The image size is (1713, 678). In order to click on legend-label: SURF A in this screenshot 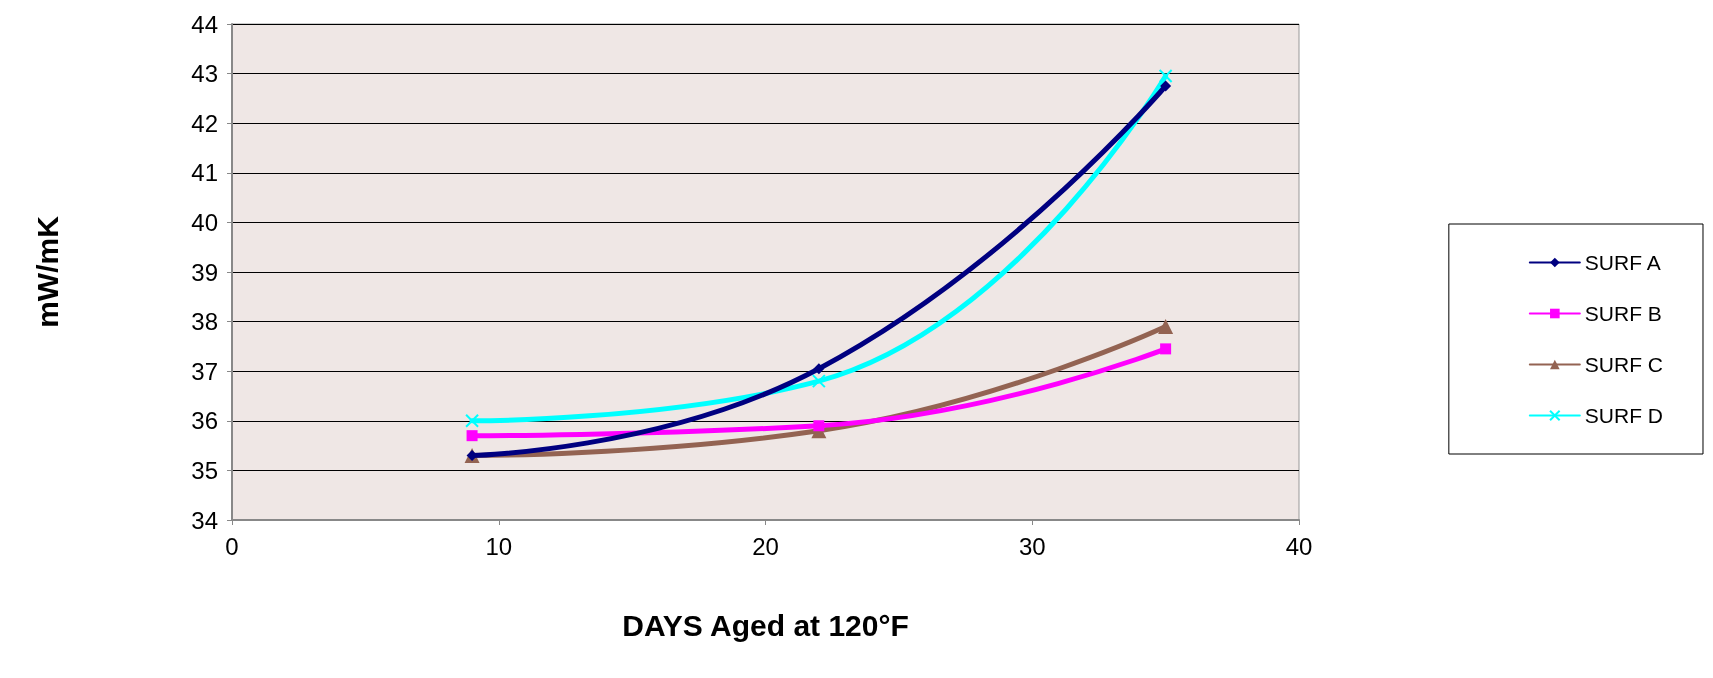, I will do `click(1622, 262)`.